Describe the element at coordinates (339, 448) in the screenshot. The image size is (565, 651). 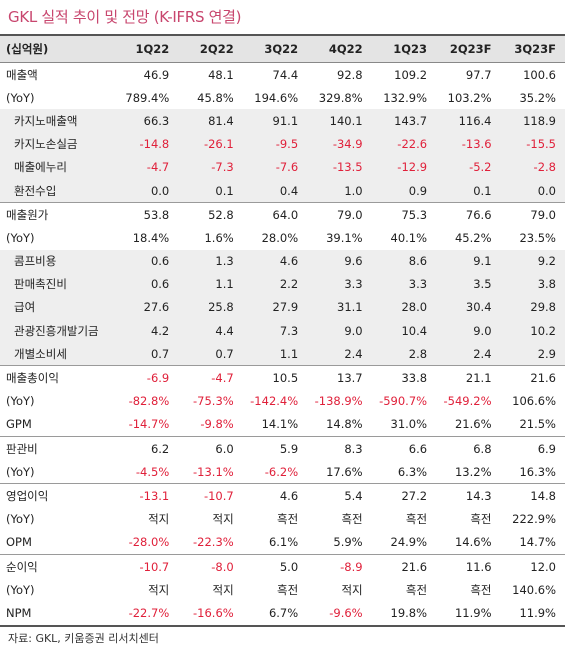
I see `table-cell: 8.3` at that location.